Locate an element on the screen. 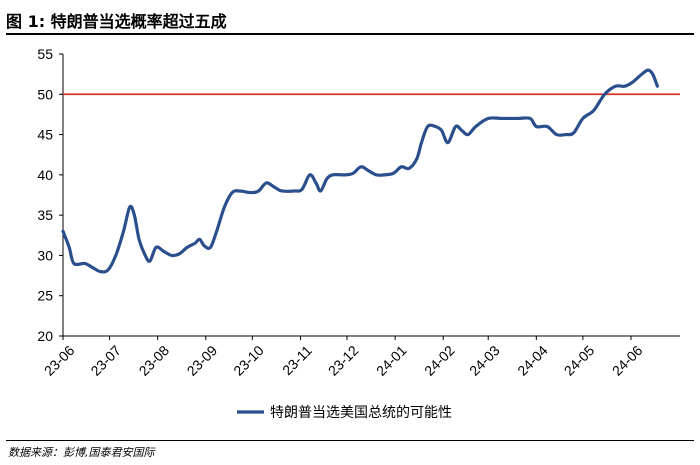  y-tick-label: 45 is located at coordinates (45, 135).